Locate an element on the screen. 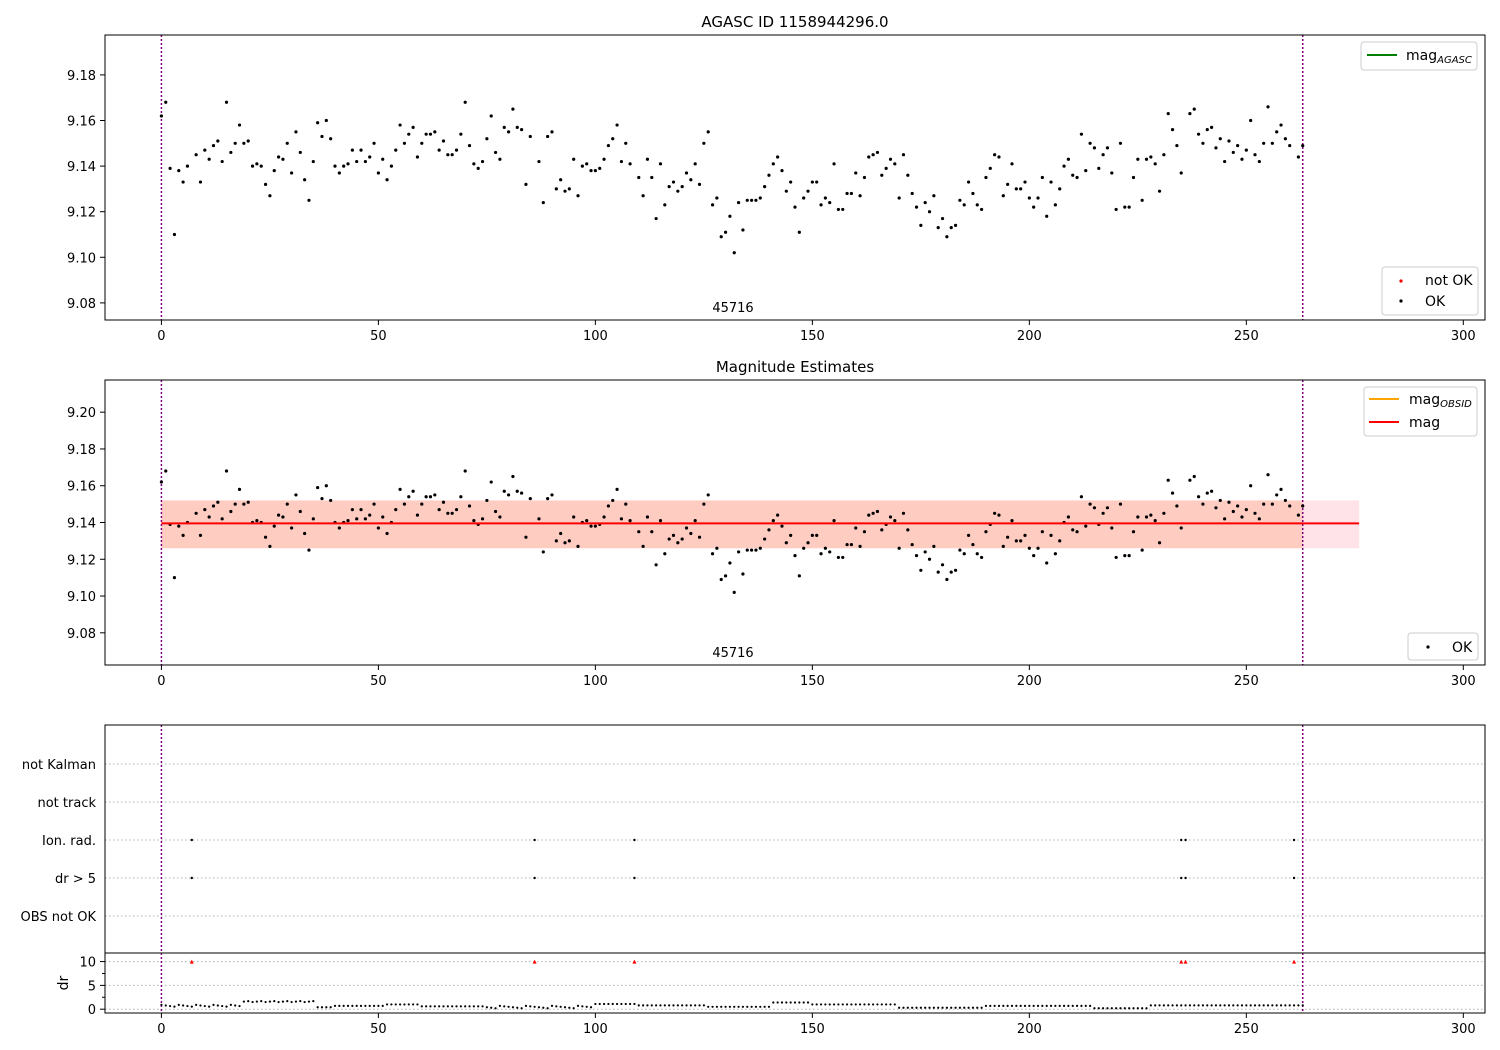 This screenshot has height=1050, width=1500. panel1-xtick-label: 100 is located at coordinates (595, 336).